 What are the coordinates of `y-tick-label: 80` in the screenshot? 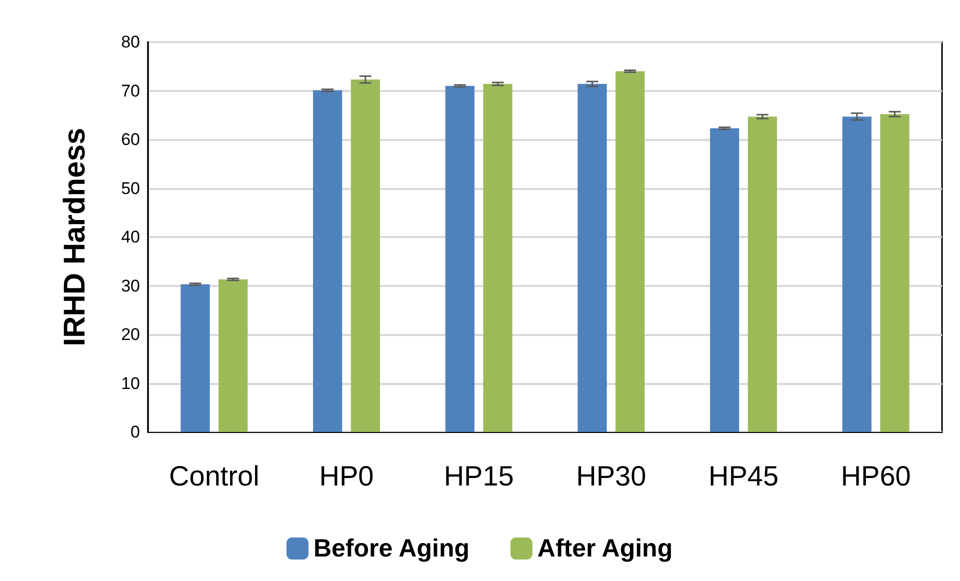 It's located at (130, 42).